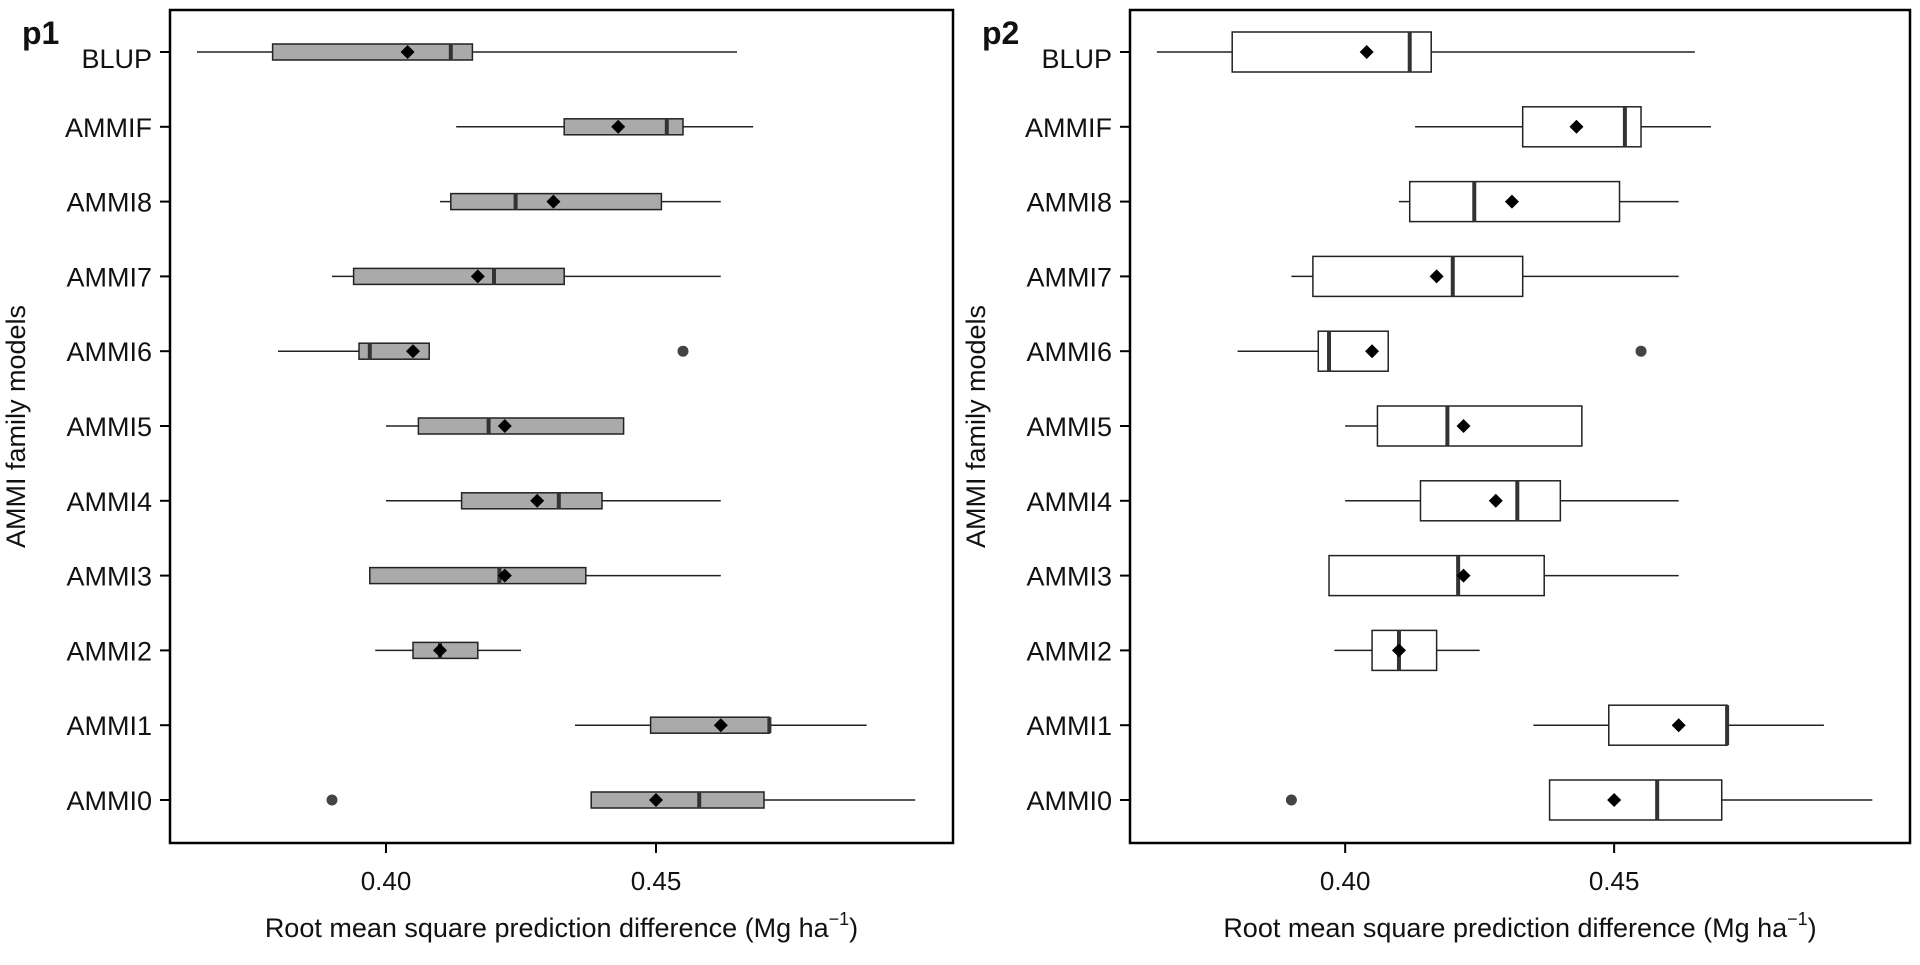  I want to click on box-blup, so click(1425, 52).